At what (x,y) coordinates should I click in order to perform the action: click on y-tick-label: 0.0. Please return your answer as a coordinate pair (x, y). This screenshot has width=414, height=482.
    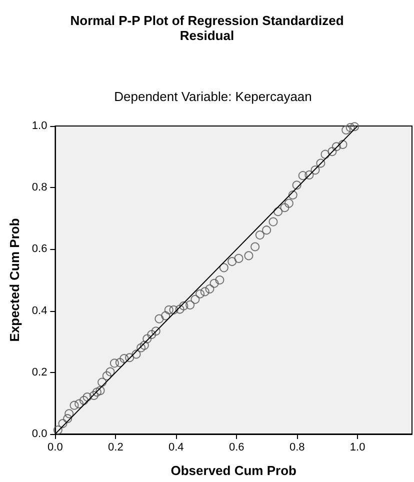
    Looking at the image, I should click on (40, 434).